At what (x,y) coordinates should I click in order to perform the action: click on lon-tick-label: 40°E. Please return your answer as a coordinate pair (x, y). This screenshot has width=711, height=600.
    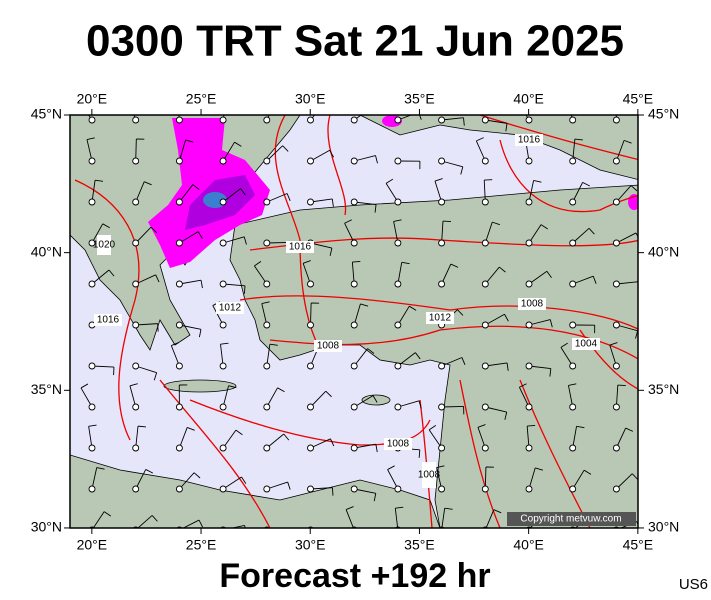
    Looking at the image, I should click on (528, 99).